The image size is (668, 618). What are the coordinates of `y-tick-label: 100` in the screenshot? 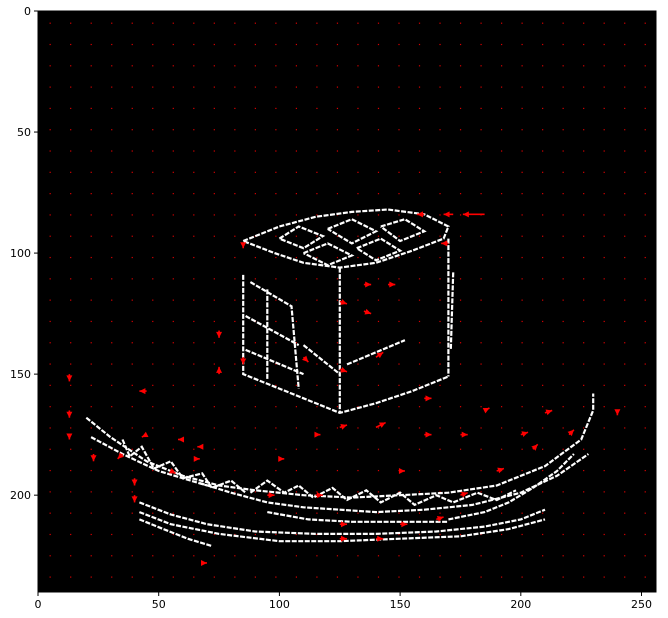 It's located at (20, 253).